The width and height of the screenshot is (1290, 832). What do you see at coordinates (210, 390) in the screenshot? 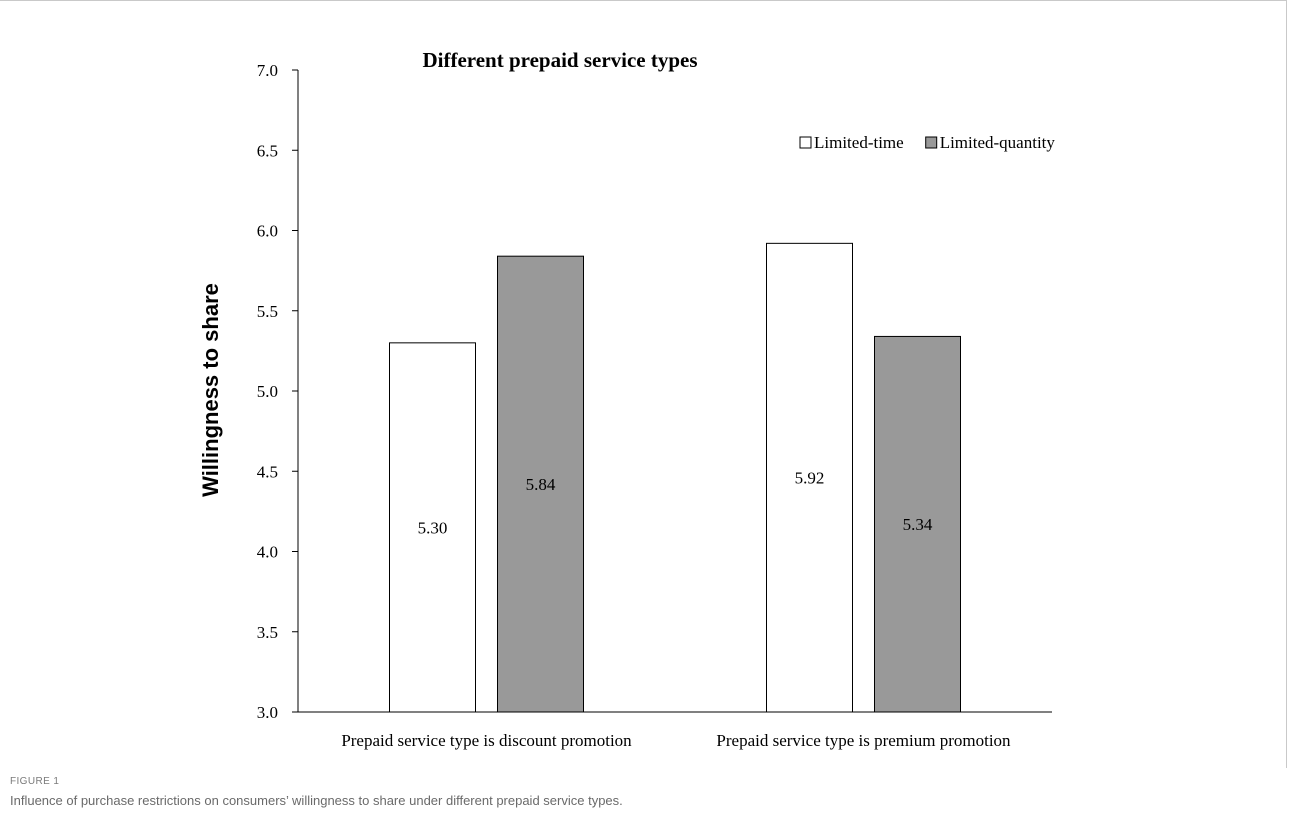
I see `y-axis-label: Willingness to share` at bounding box center [210, 390].